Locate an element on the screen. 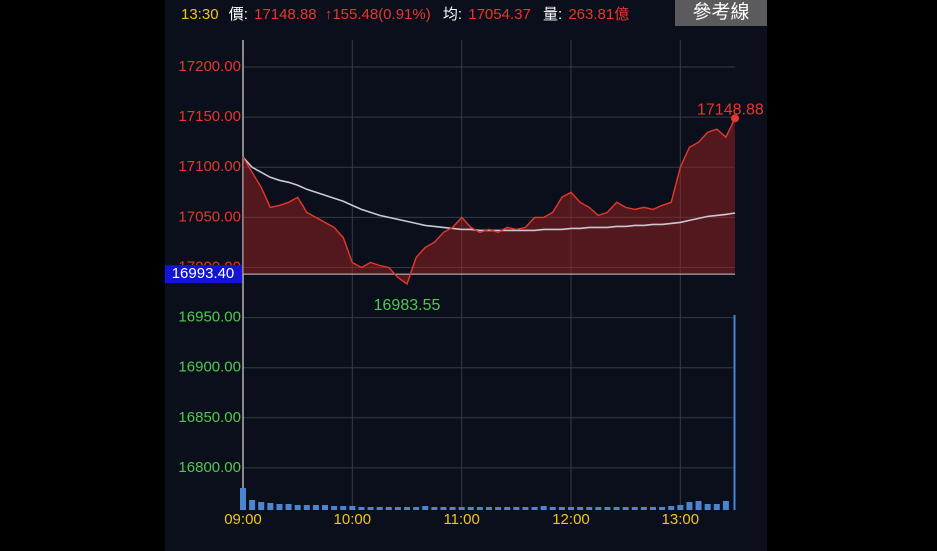 The image size is (937, 551). header-vol-label: 量: is located at coordinates (552, 14).